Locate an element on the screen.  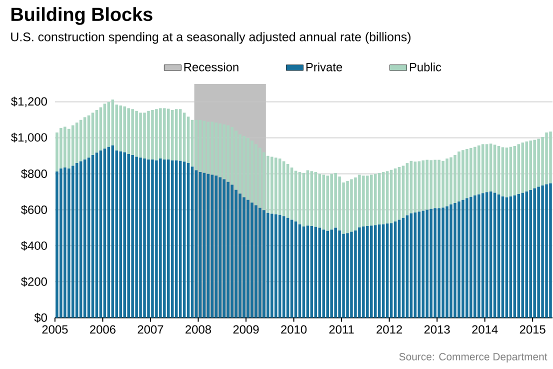
source-note: Source: Commerce Department is located at coordinates (473, 358).